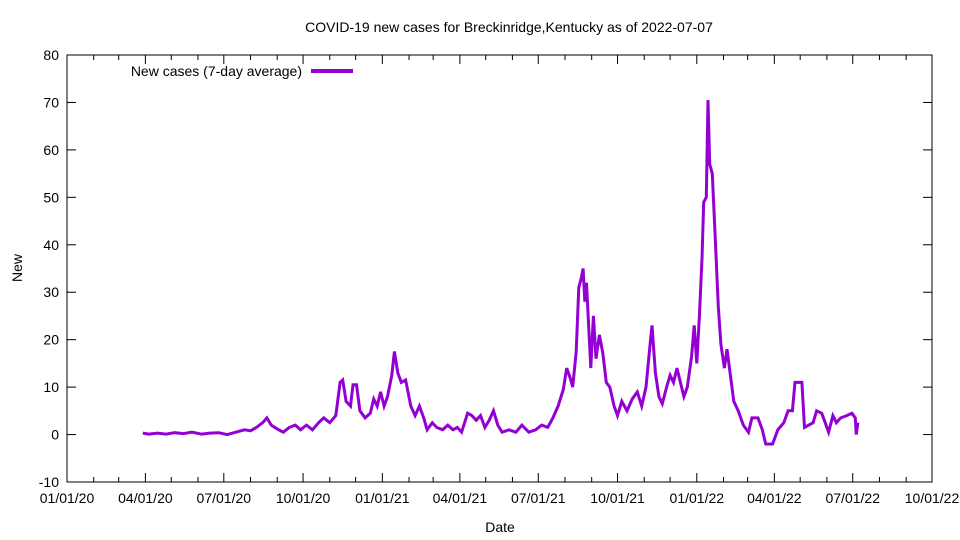 The width and height of the screenshot is (960, 540). Describe the element at coordinates (51, 55) in the screenshot. I see `y-tick-label: 80` at that location.